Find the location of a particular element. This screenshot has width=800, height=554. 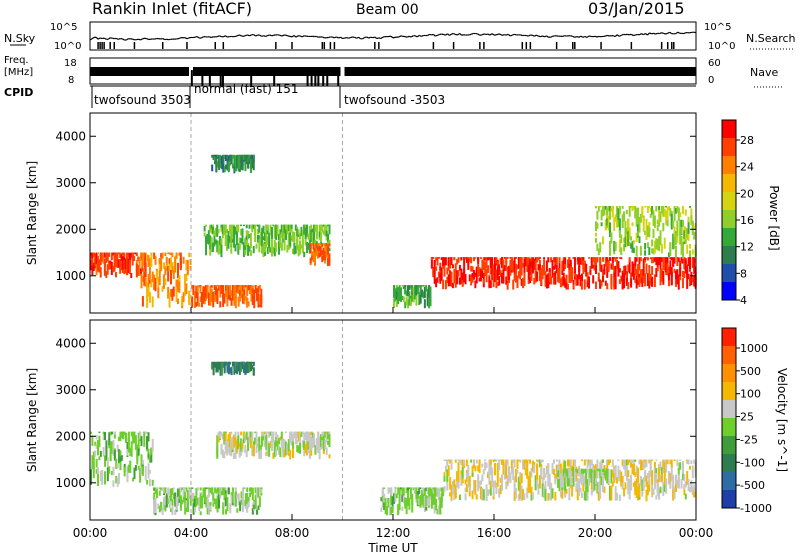

nave-label: Nave is located at coordinates (764, 72).